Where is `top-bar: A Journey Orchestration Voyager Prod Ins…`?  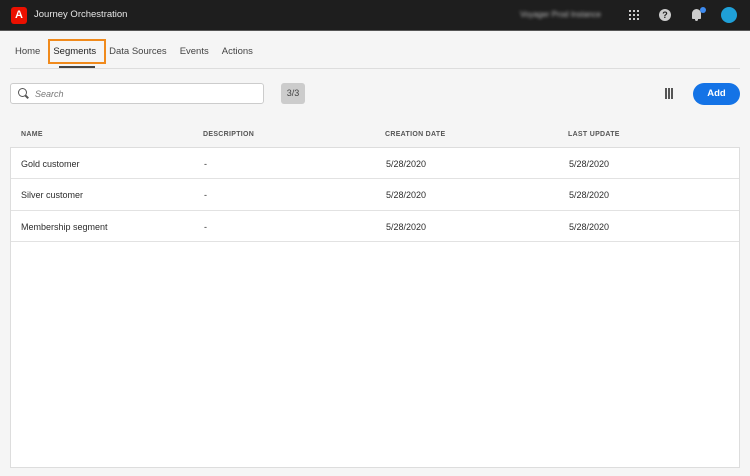
top-bar: A Journey Orchestration Voyager Prod Ins… is located at coordinates (375, 15).